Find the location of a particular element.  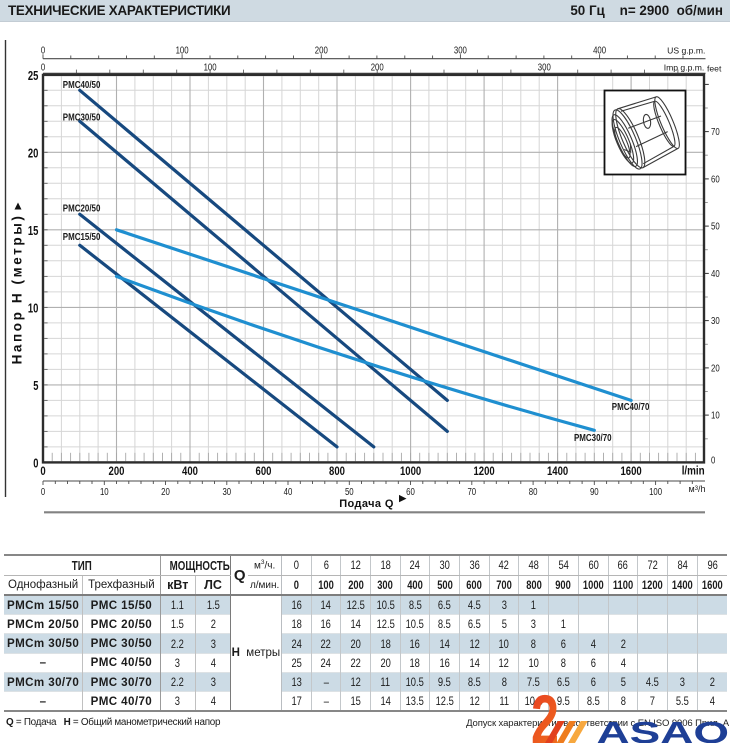

svg-text: 5 is located at coordinates (35, 385).